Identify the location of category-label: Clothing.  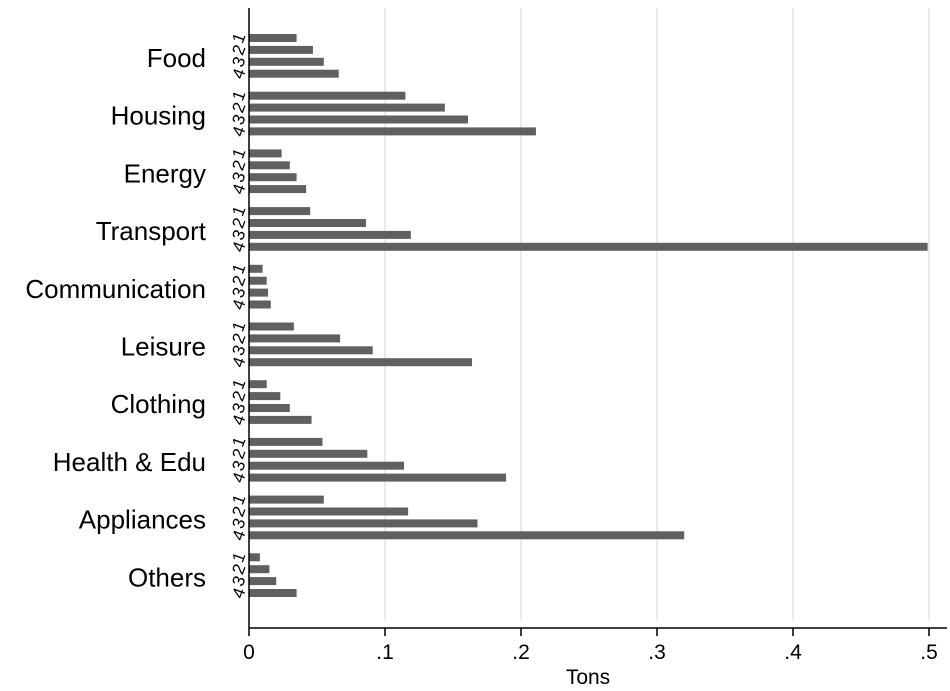
(158, 404).